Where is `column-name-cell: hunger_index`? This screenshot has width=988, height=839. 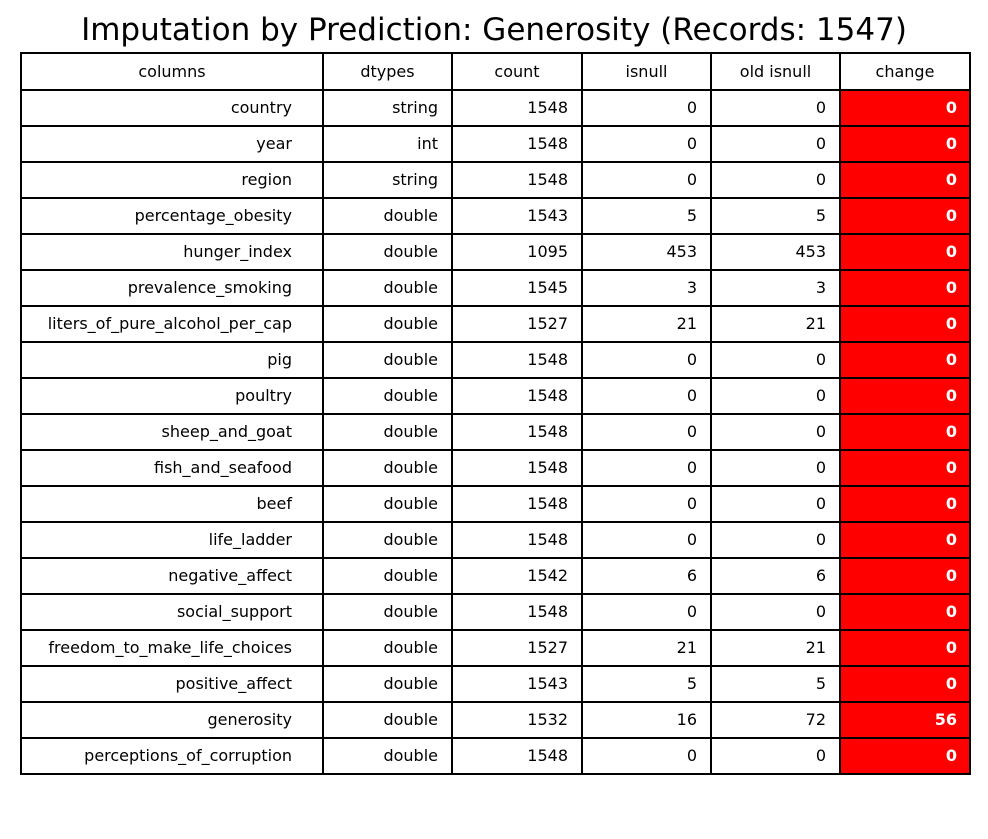 column-name-cell: hunger_index is located at coordinates (172, 252).